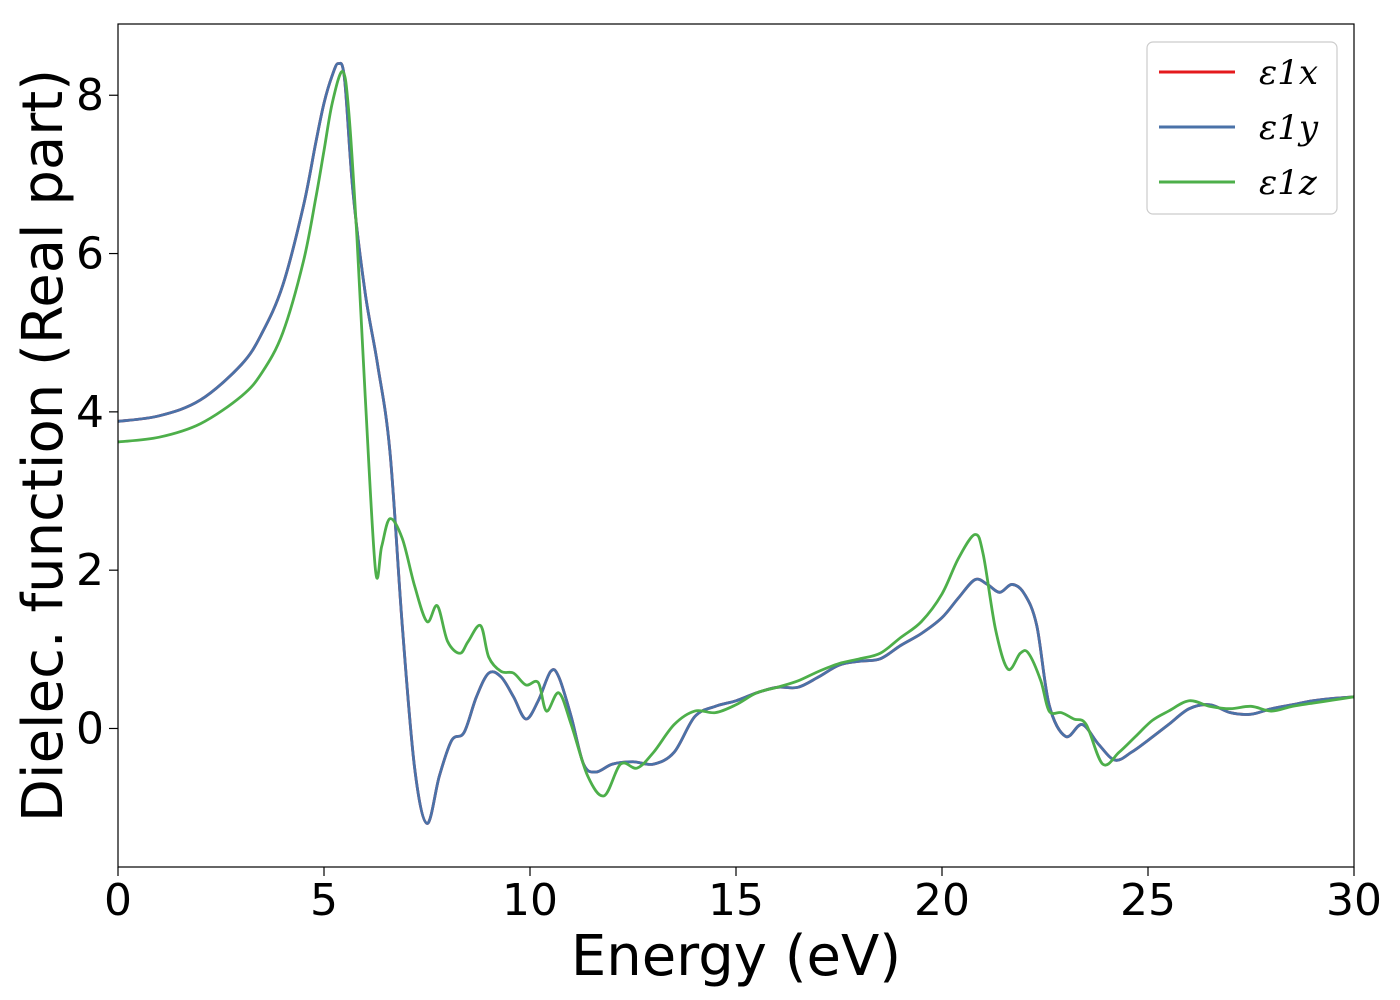  Describe the element at coordinates (90, 412) in the screenshot. I see `y-tick-label: 4` at that location.